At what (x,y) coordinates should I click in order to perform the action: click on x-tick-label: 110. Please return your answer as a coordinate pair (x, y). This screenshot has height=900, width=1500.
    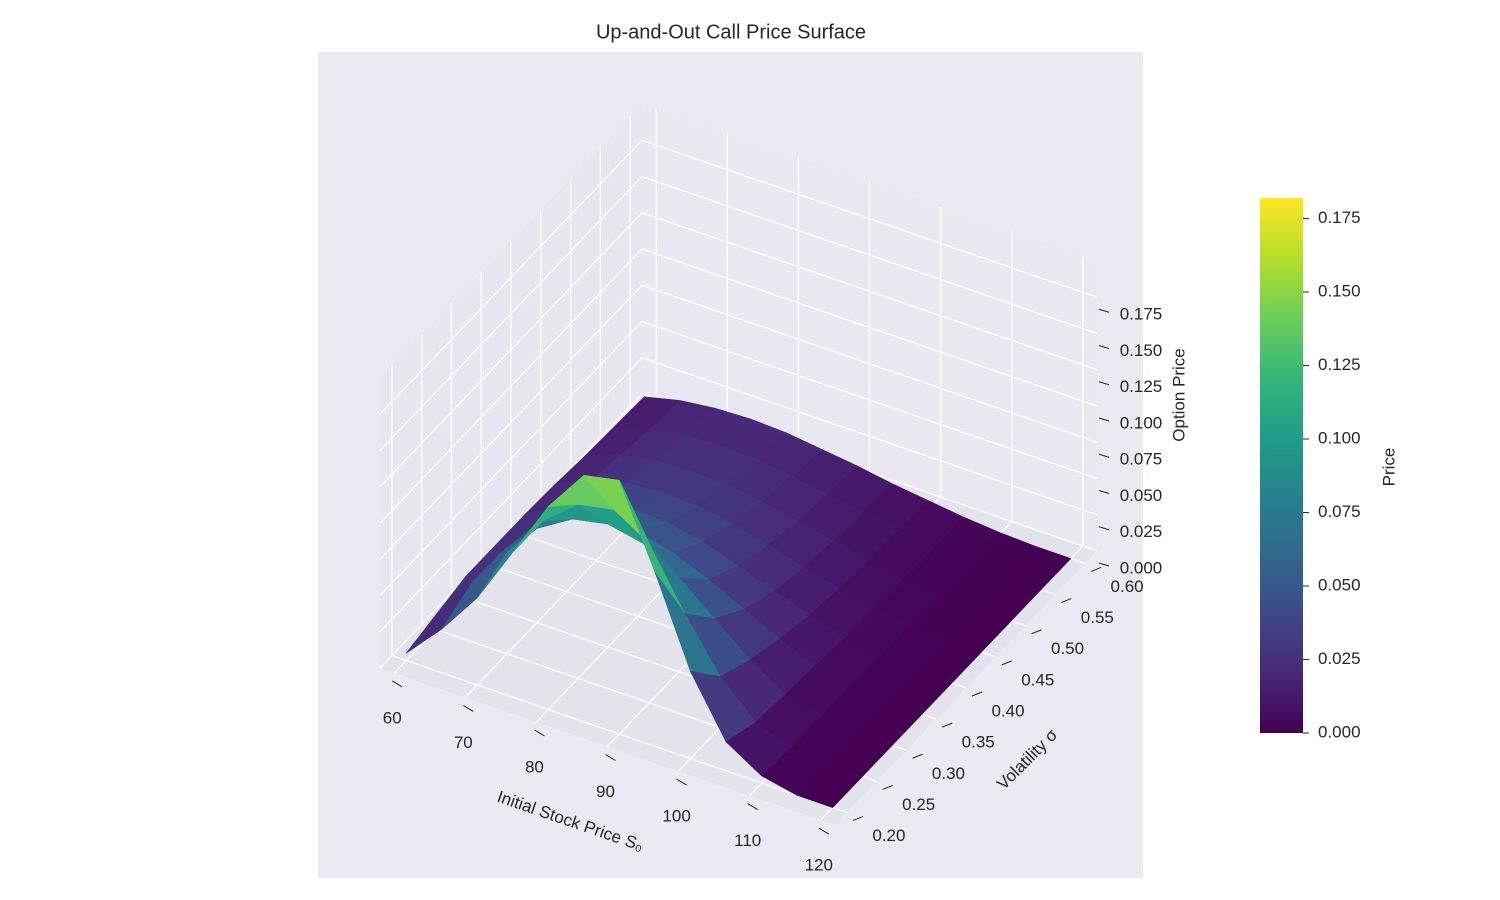
    Looking at the image, I should click on (747, 840).